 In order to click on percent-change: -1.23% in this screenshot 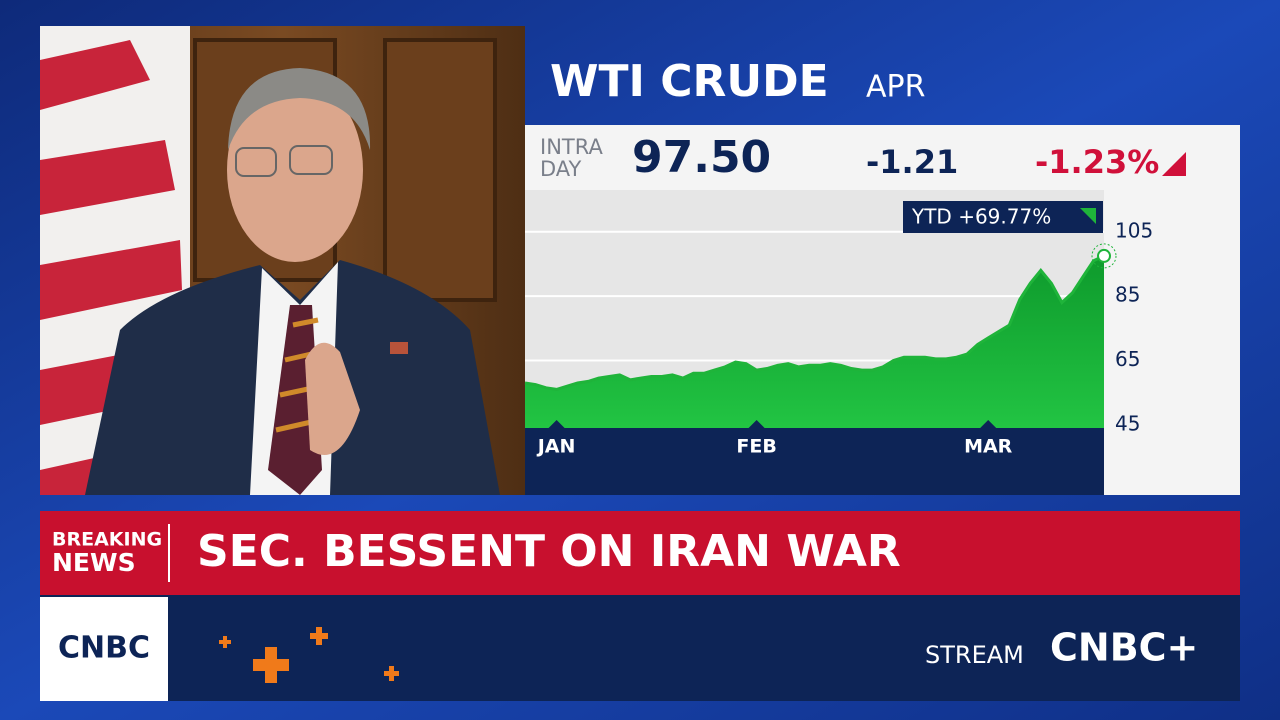, I will do `click(1097, 162)`.